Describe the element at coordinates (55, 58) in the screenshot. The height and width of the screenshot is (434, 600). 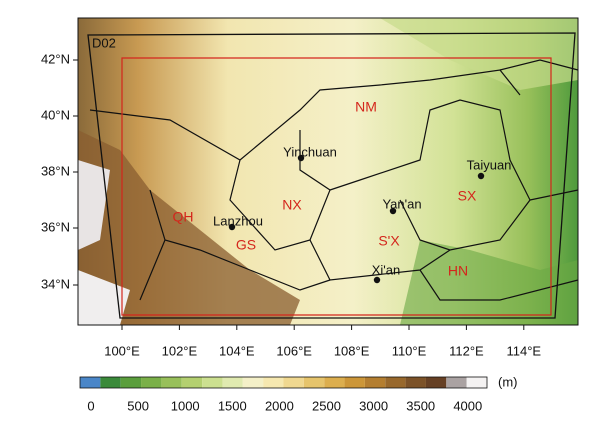
I see `lat-label: 42°N` at that location.